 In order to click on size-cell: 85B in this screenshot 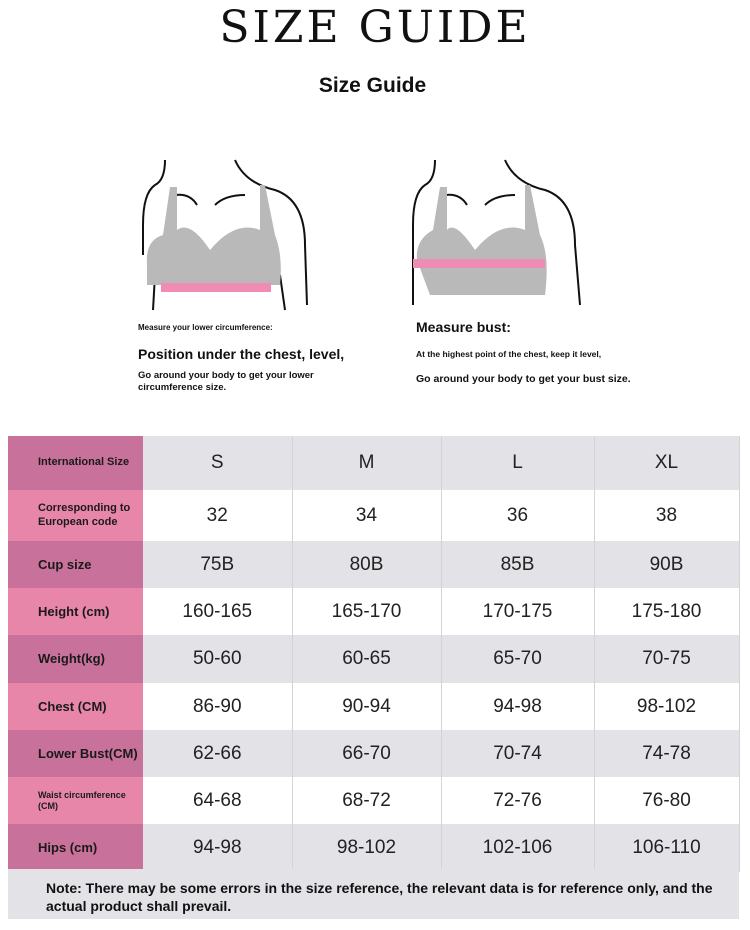, I will do `click(518, 564)`.